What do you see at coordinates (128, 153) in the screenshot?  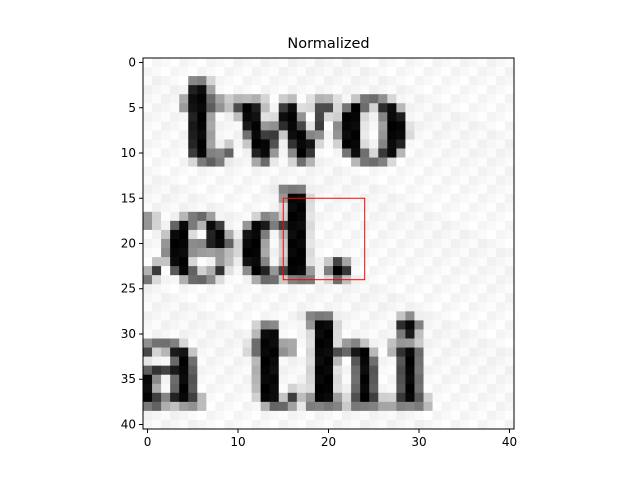 I see `y-tick-label: 10` at bounding box center [128, 153].